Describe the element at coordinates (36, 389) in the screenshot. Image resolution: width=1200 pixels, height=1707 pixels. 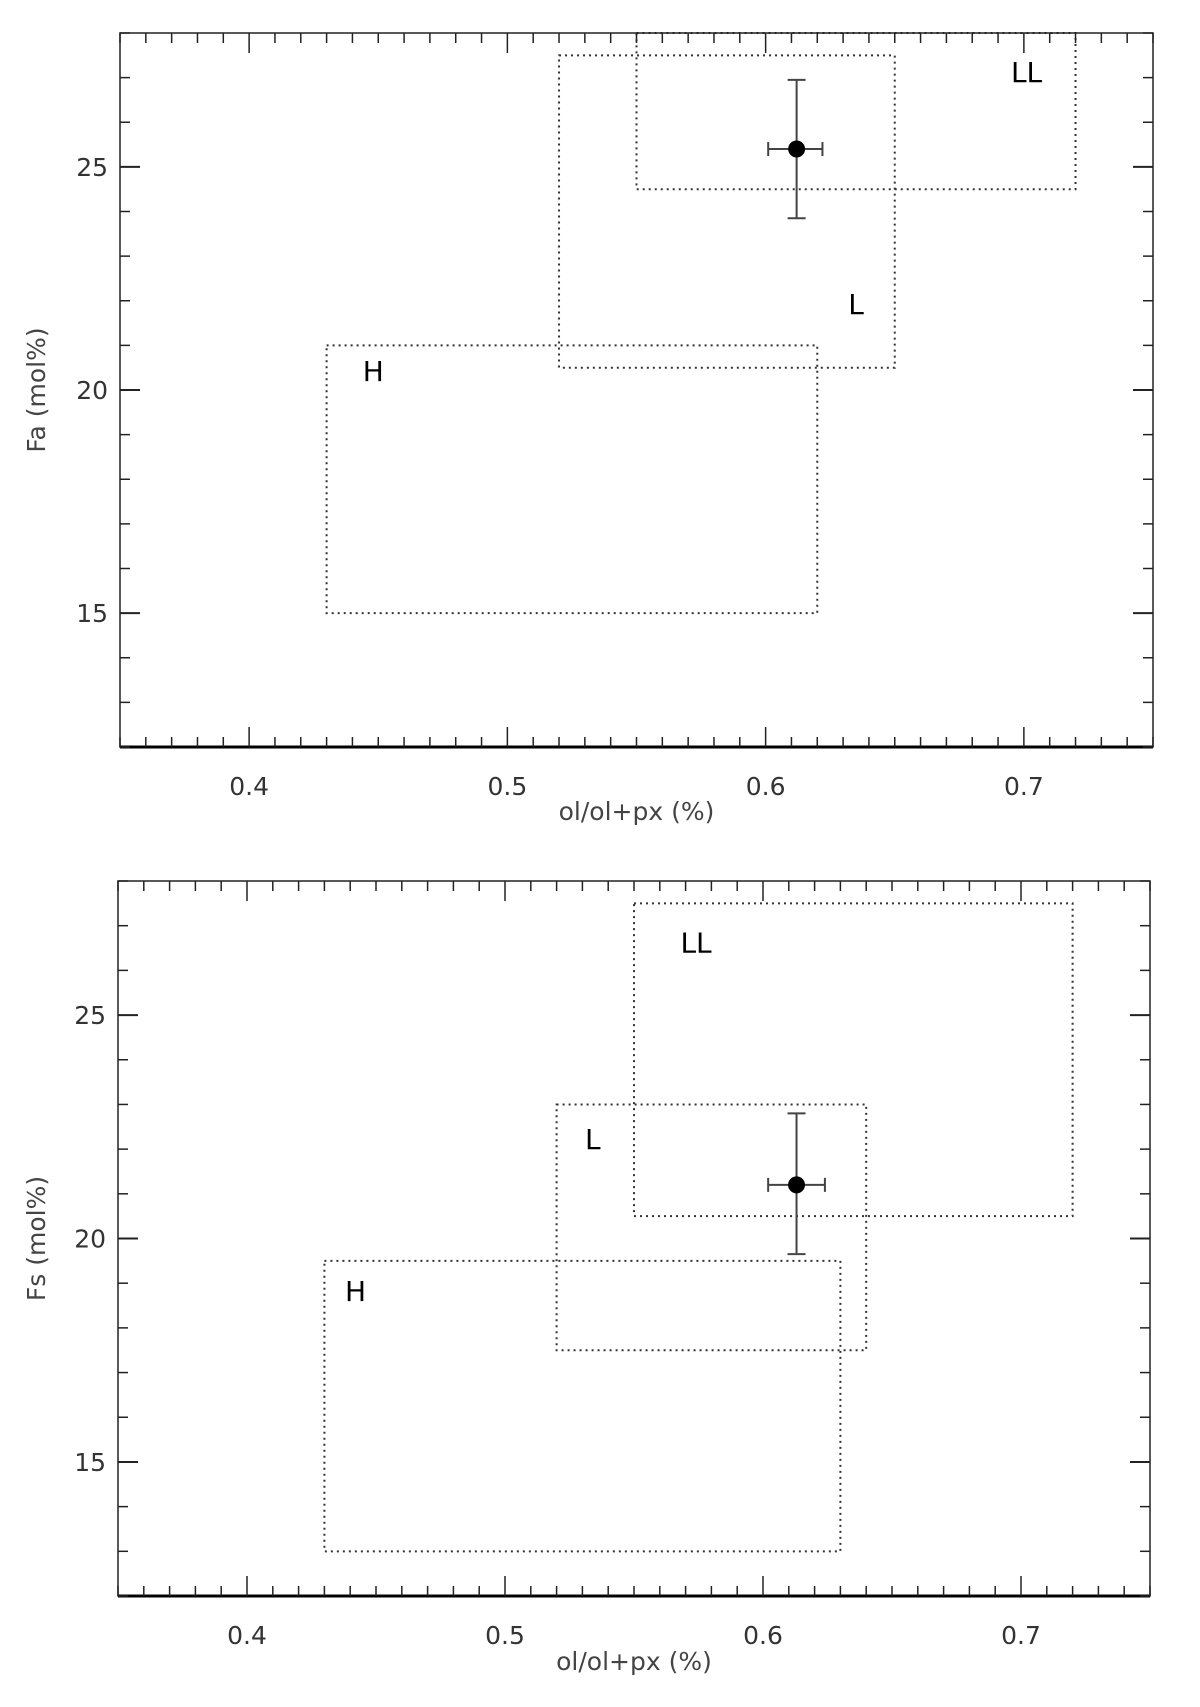
I see `y-axis-label: Fa (mol%)` at that location.